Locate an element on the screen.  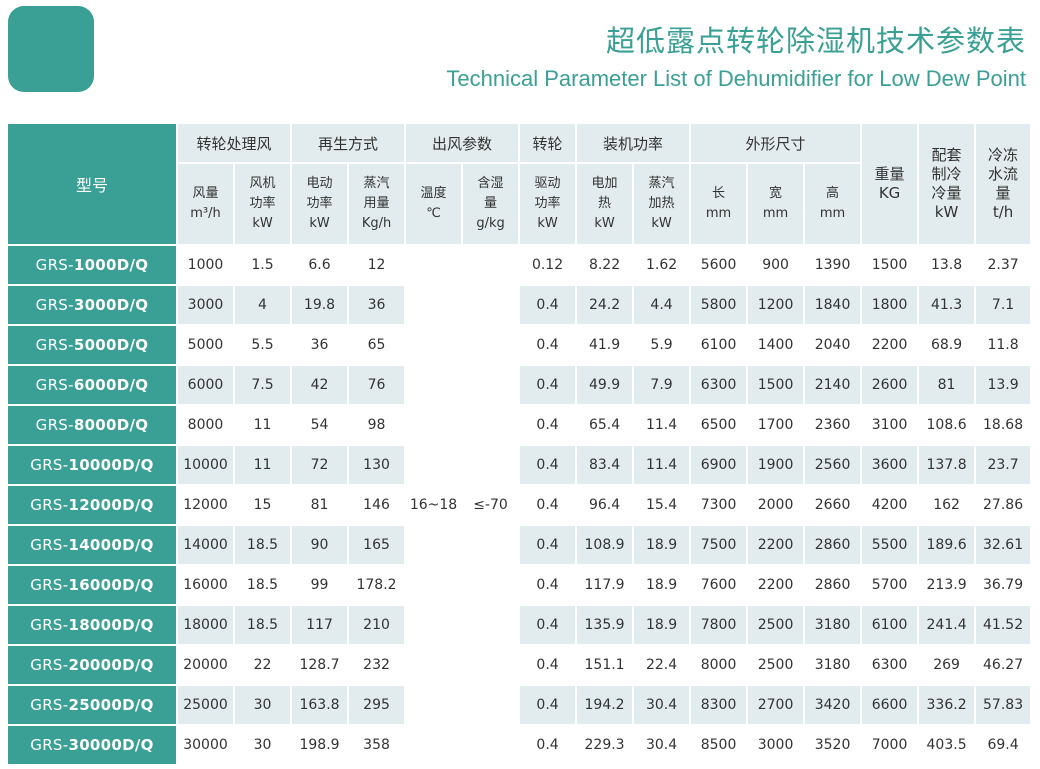
electric-heat-cell: 8.22 is located at coordinates (606, 266).